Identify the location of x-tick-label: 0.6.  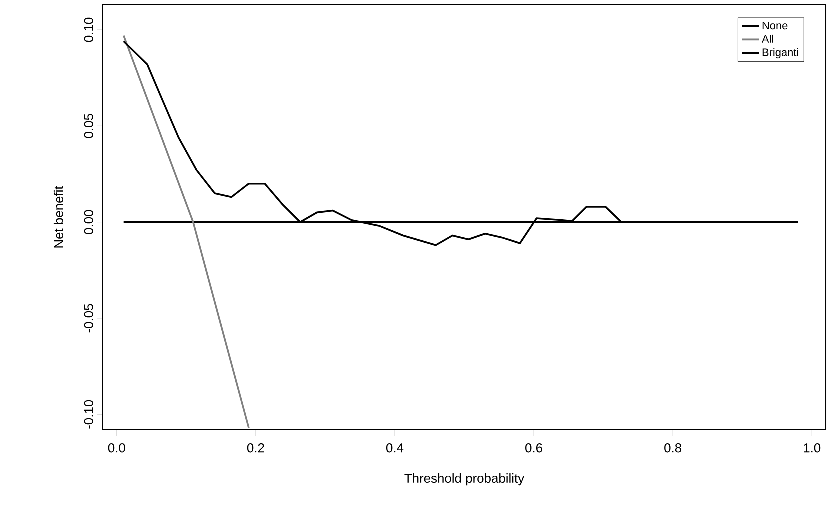
(534, 448).